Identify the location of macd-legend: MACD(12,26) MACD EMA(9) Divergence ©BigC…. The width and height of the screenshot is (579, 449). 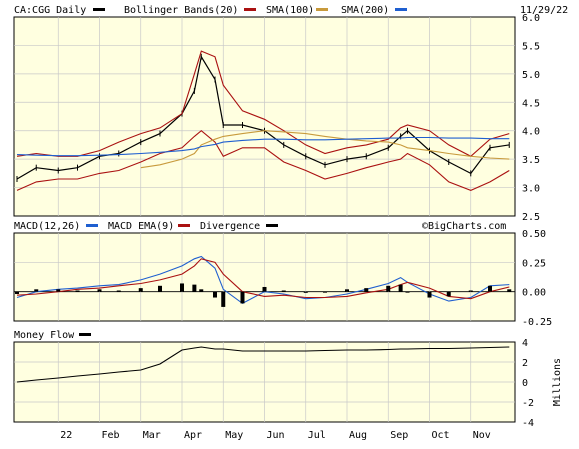
(260, 226).